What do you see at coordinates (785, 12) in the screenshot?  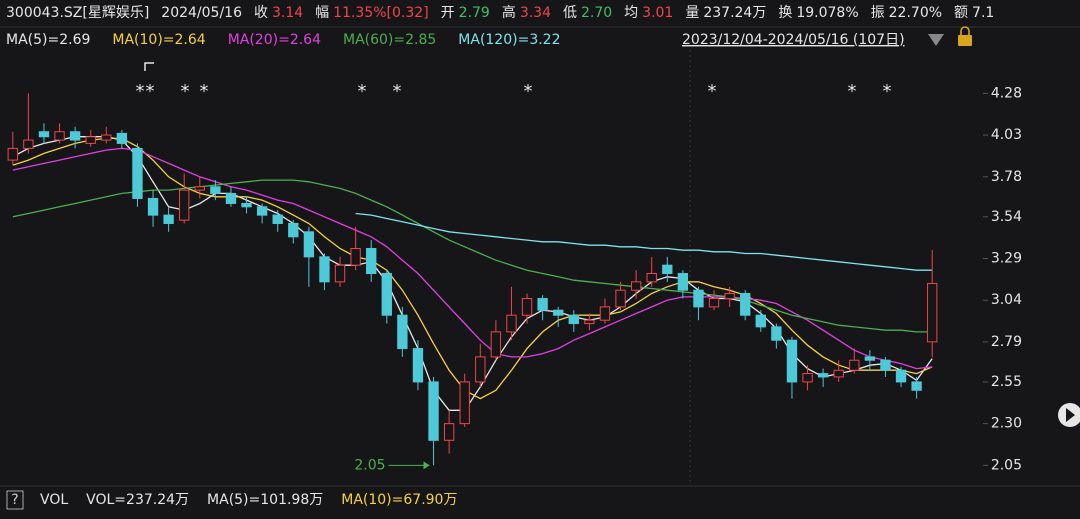 I see `header-field: 换` at bounding box center [785, 12].